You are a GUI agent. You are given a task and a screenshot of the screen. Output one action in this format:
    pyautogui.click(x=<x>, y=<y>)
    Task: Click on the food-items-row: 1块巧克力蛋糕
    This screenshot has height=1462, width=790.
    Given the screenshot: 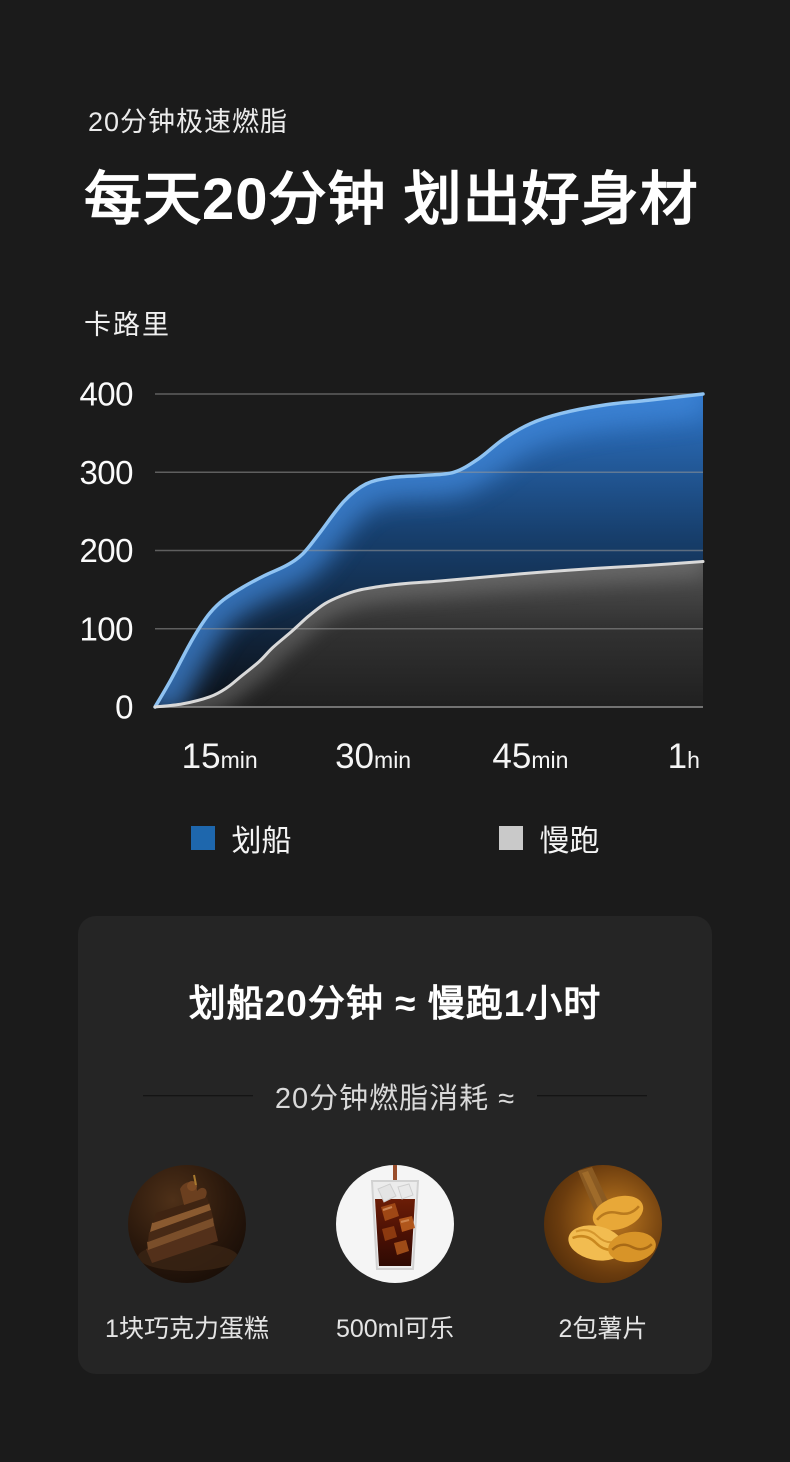 What is the action you would take?
    pyautogui.click(x=395, y=1255)
    